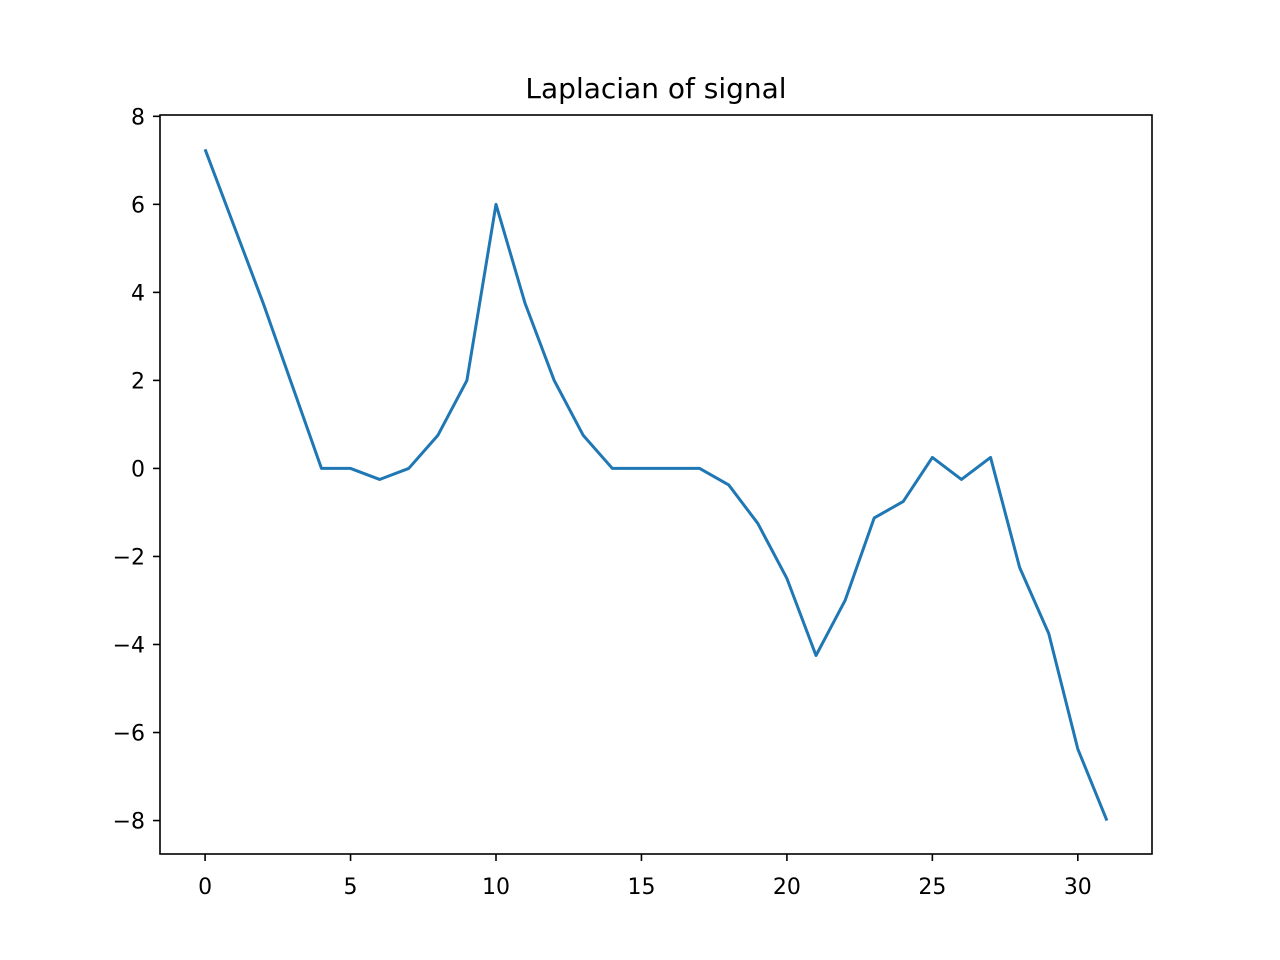 Image resolution: width=1280 pixels, height=960 pixels. Describe the element at coordinates (932, 887) in the screenshot. I see `x-tick-label: 25` at that location.